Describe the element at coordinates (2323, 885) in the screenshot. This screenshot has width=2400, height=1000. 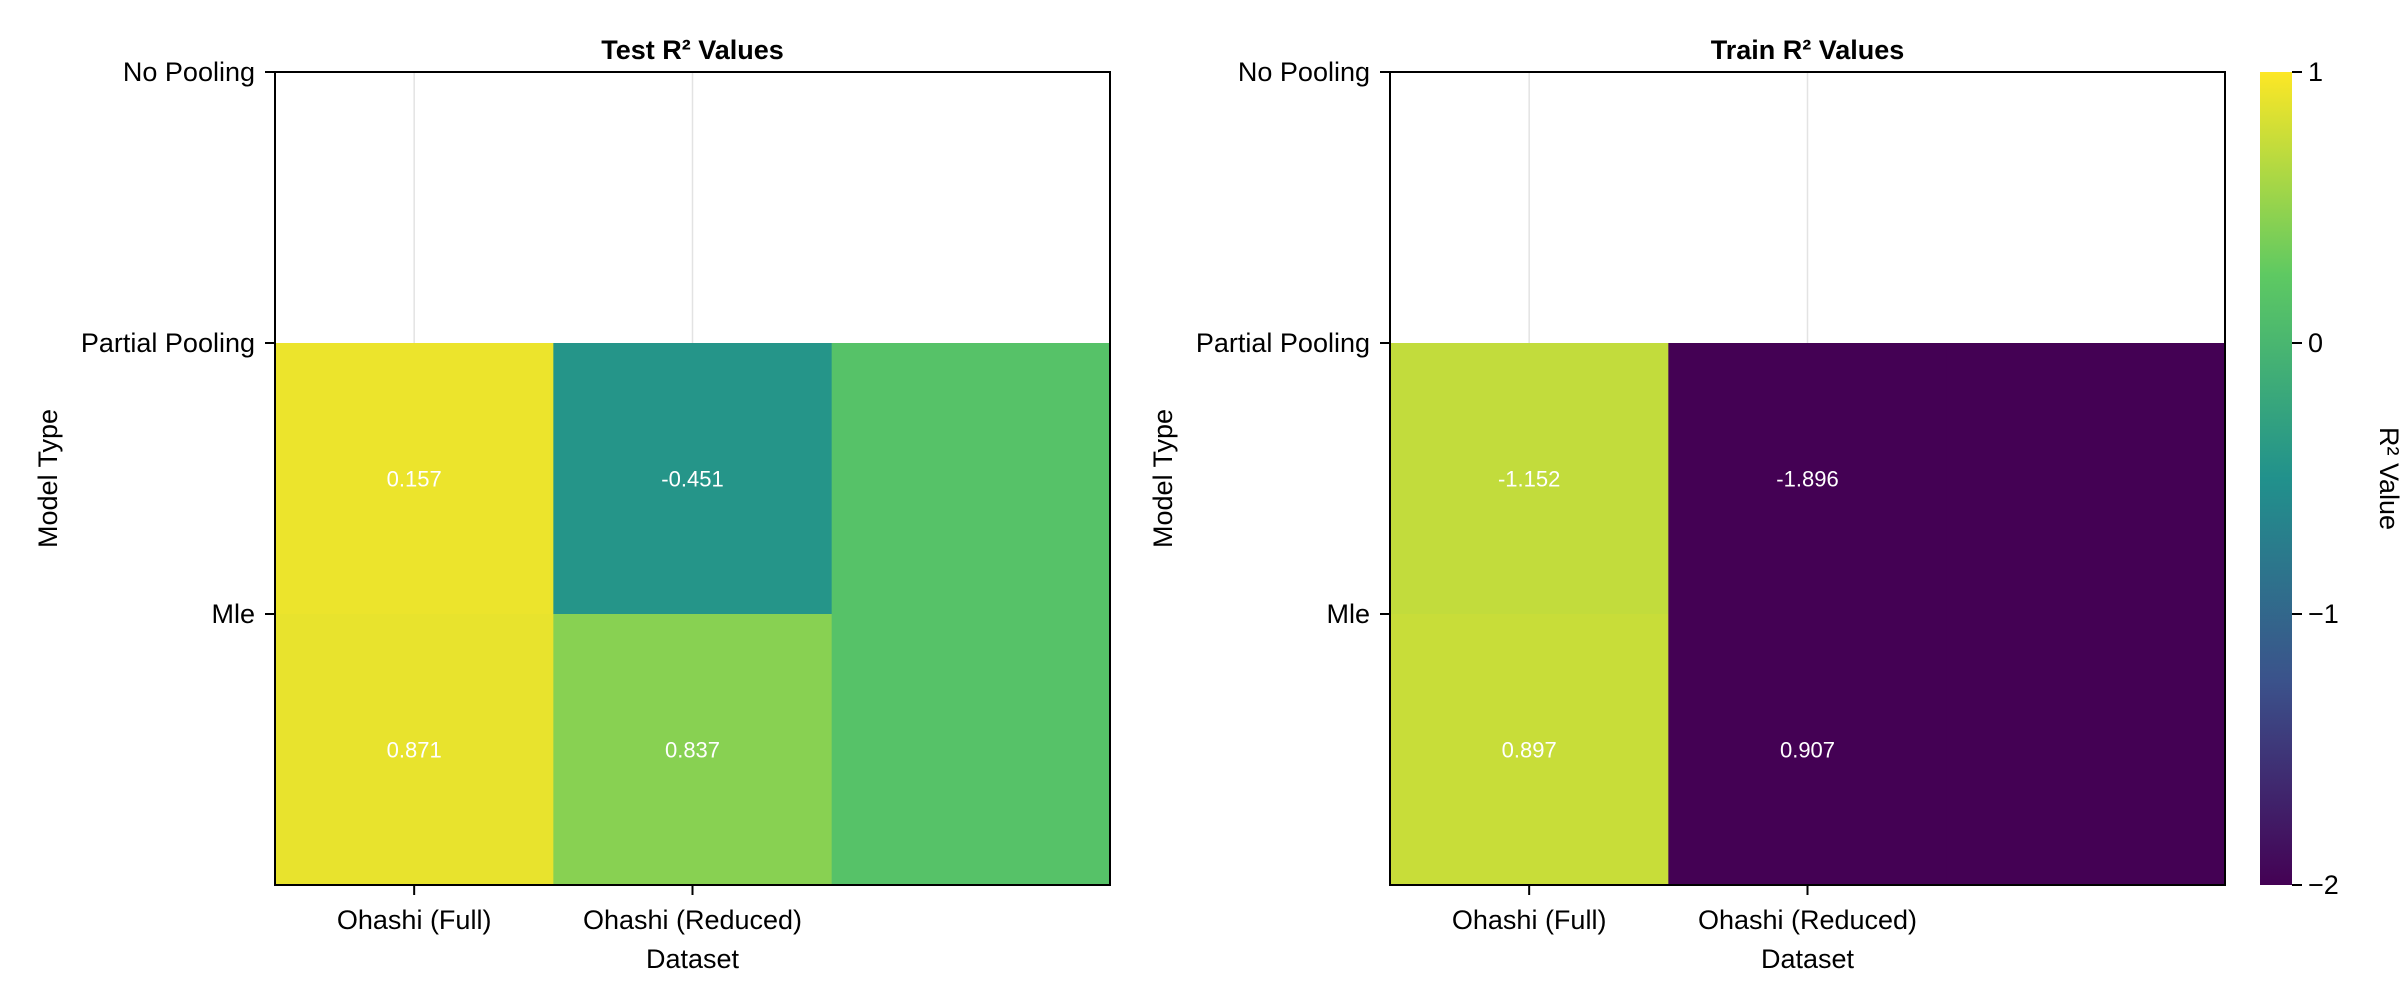
I see `colorbar-tick-label: −2` at that location.